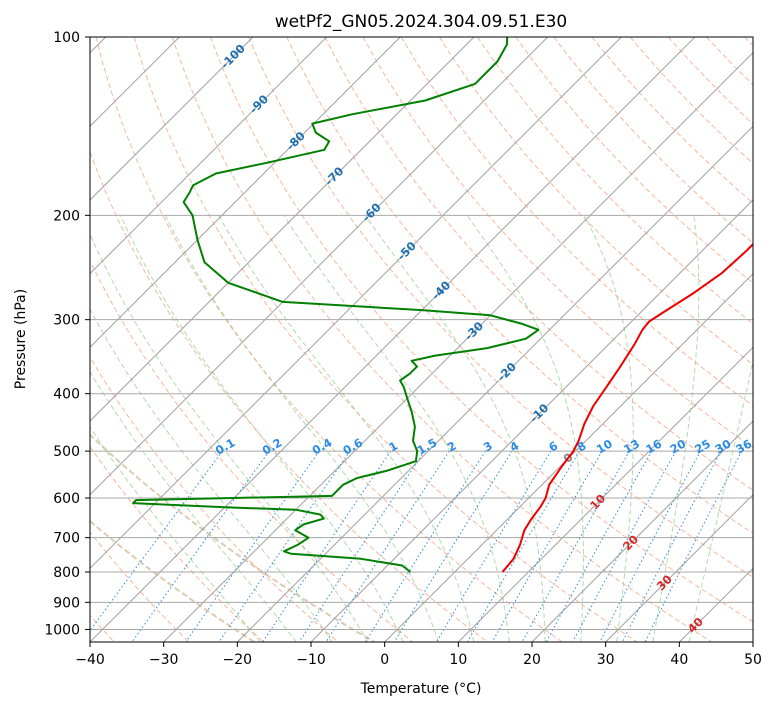  What do you see at coordinates (66, 452) in the screenshot?
I see `y-tick-label: 500` at bounding box center [66, 452].